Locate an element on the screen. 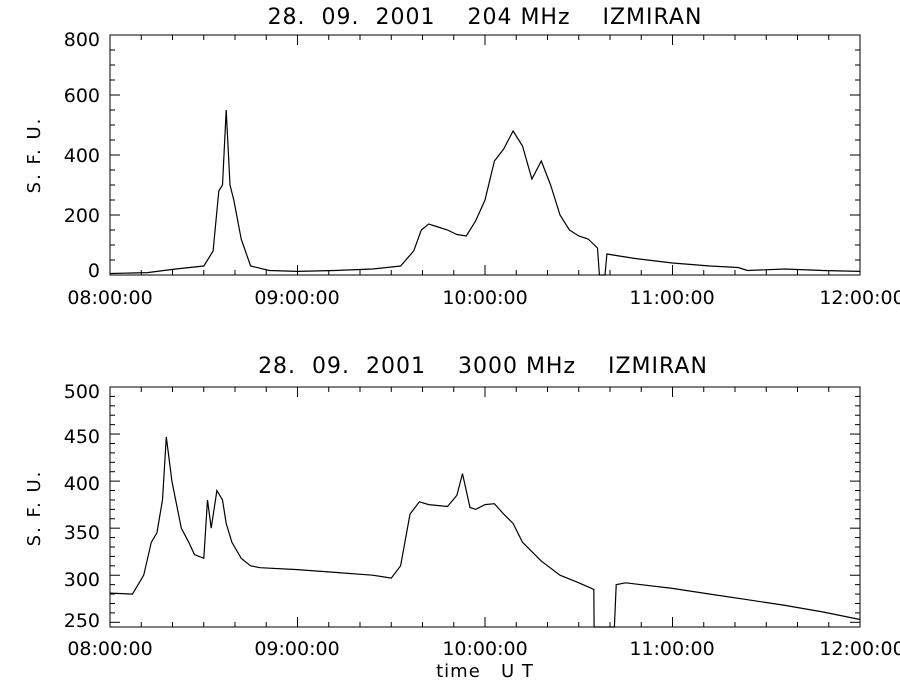 This screenshot has height=700, width=900. ytick-label: 800 is located at coordinates (82, 40).